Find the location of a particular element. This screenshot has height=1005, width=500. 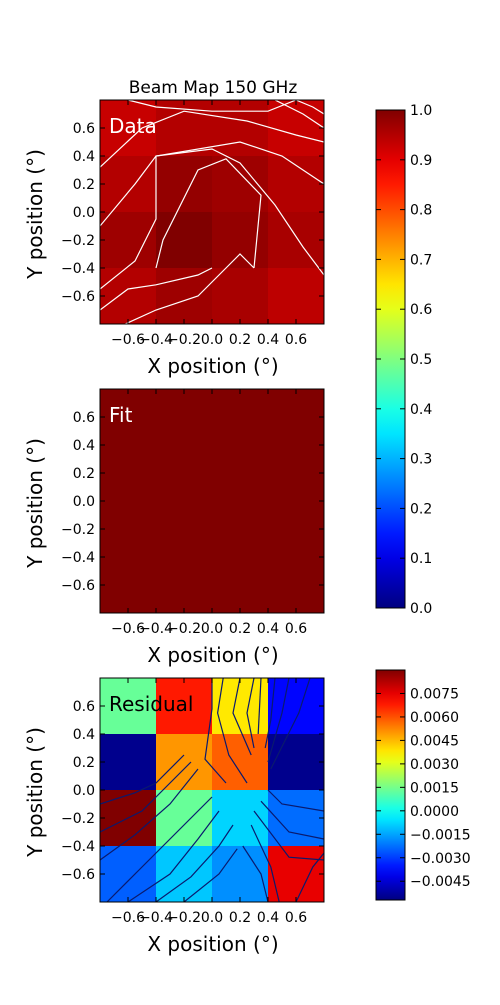

colorbar-tick-label: −0.0030 is located at coordinates (440, 859).